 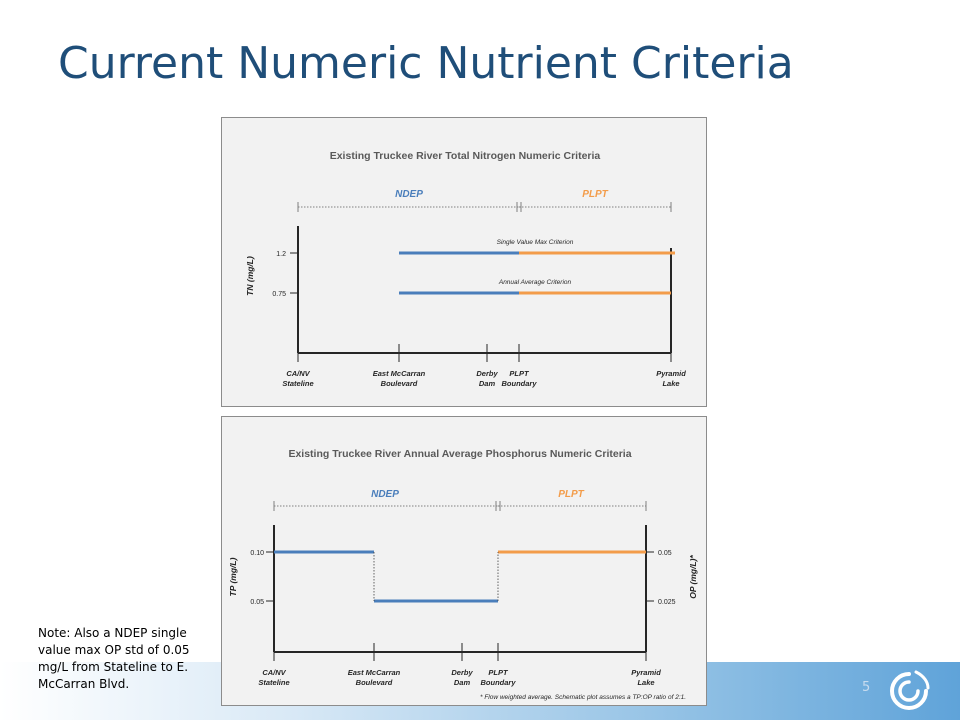 What do you see at coordinates (297, 378) in the screenshot?
I see `tn-xtick-label-1: CA/NV Stateline` at bounding box center [297, 378].